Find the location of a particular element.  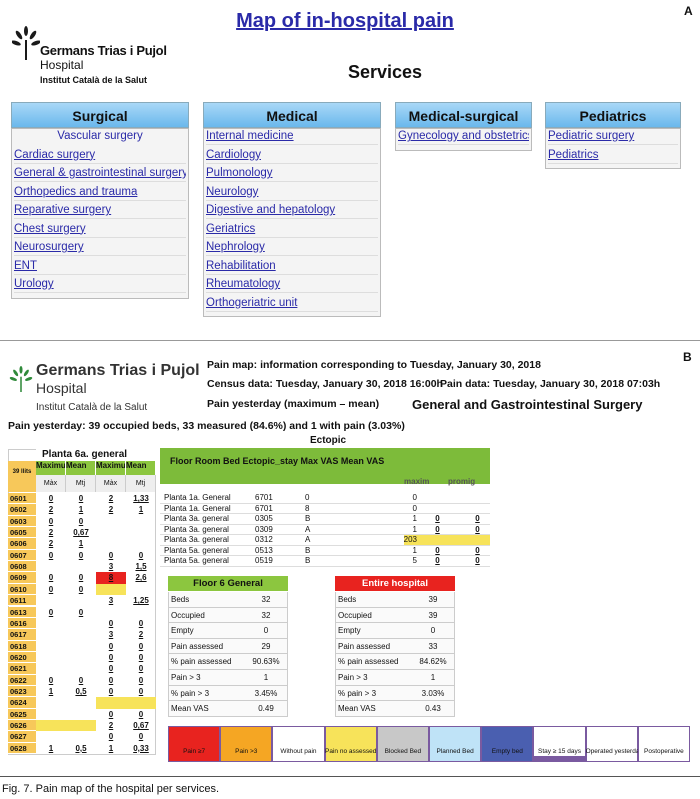

service-link: Chest surgery is located at coordinates (100, 229).